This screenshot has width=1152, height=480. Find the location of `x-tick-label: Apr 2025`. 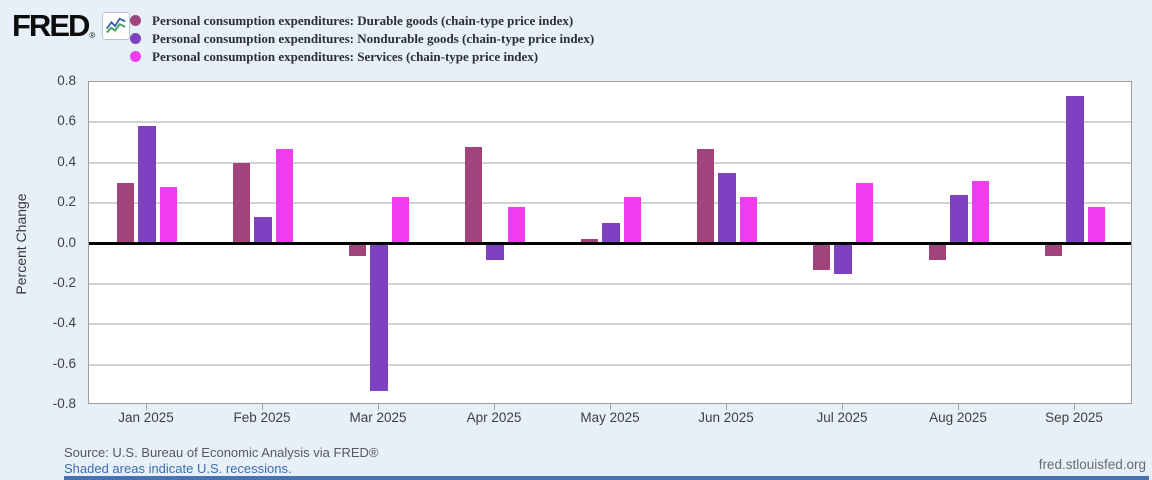

x-tick-label: Apr 2025 is located at coordinates (494, 417).